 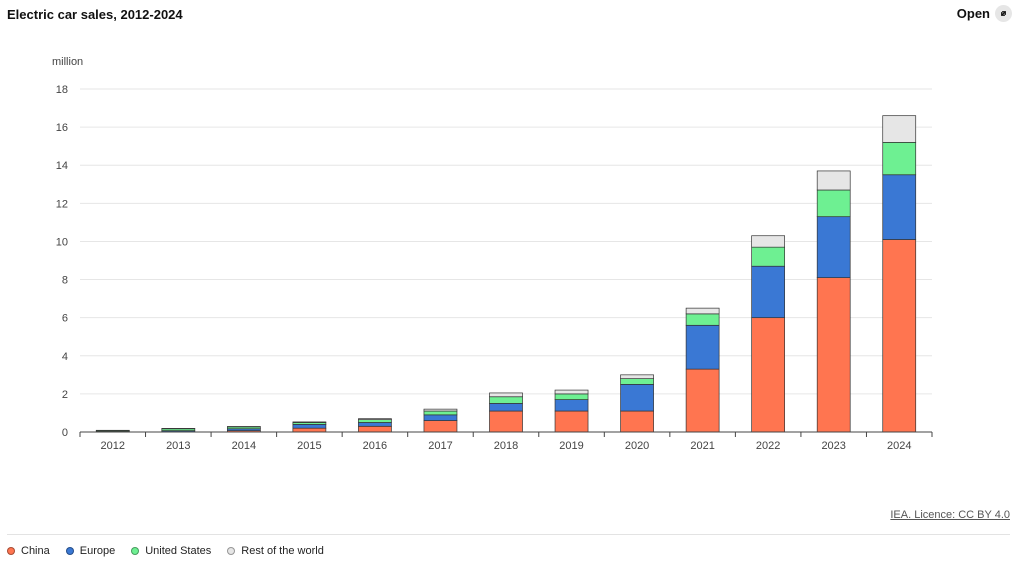 What do you see at coordinates (244, 446) in the screenshot?
I see `x-tick-label: 2014` at bounding box center [244, 446].